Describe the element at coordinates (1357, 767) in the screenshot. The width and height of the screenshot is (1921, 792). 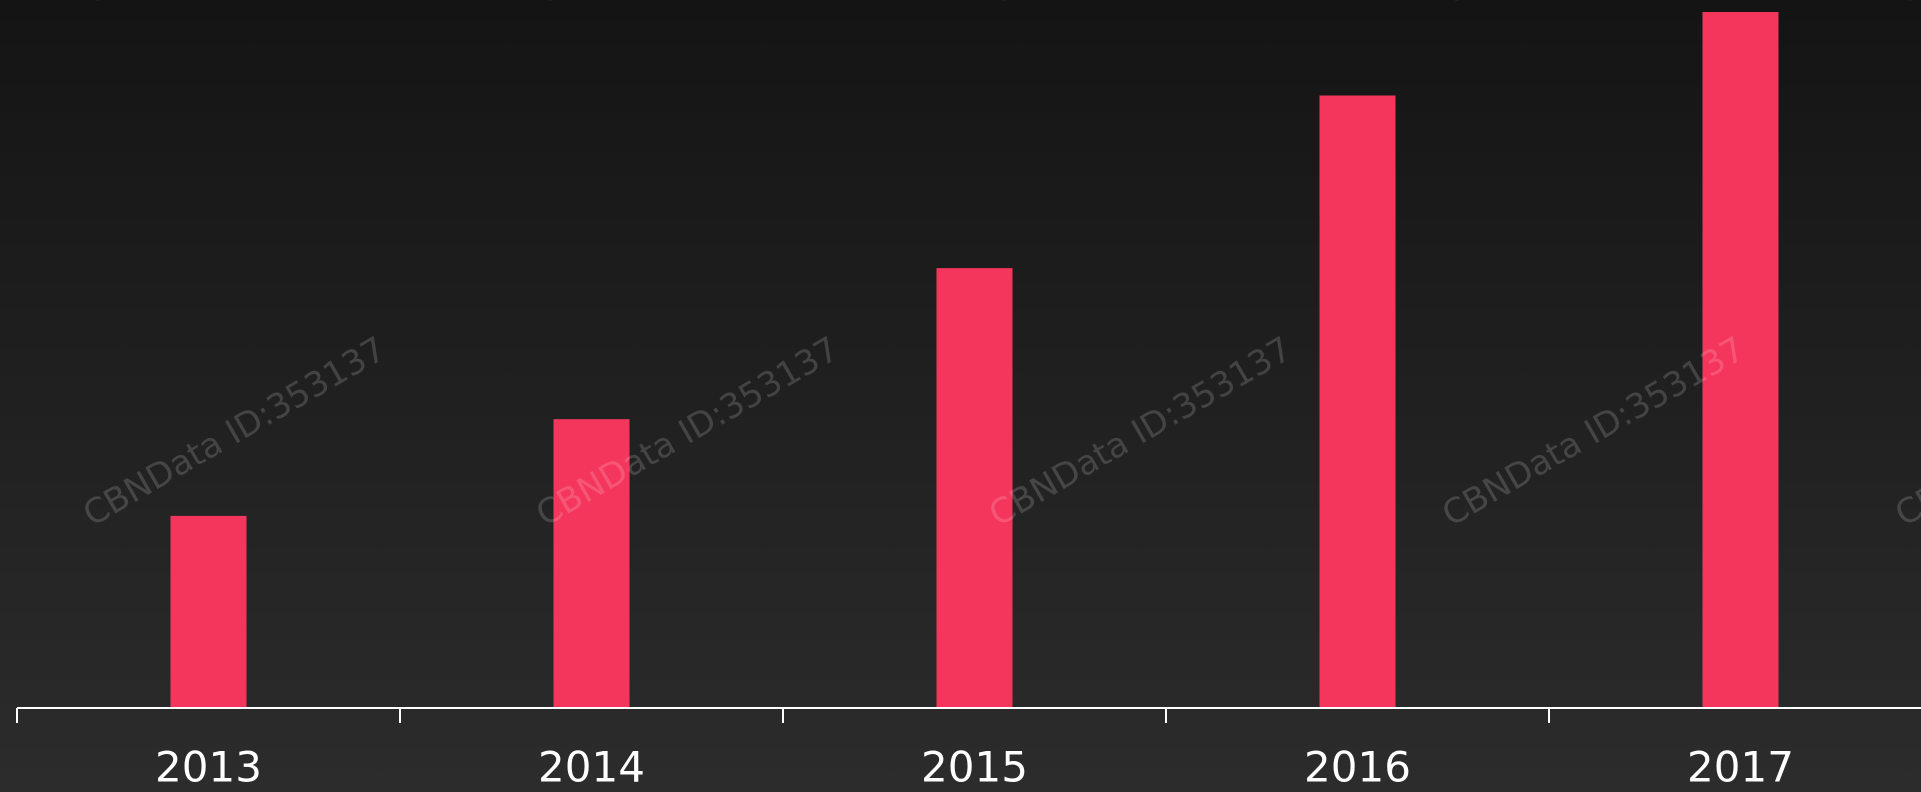
I see `x-tick-label: 2016` at that location.